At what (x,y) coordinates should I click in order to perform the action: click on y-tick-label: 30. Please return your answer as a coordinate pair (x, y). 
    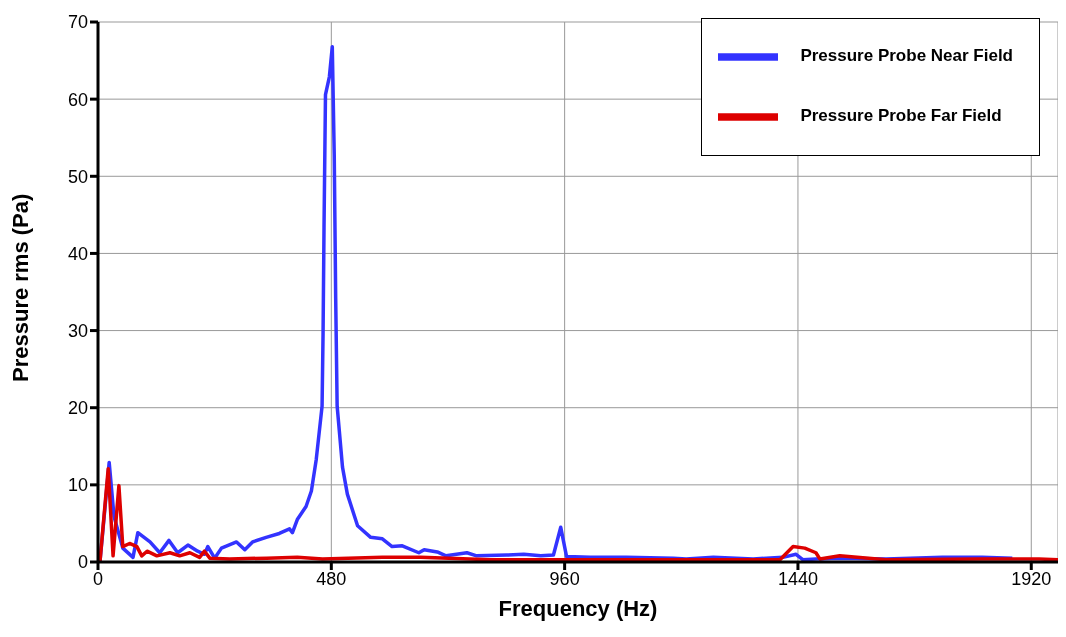
    Looking at the image, I should click on (77, 330).